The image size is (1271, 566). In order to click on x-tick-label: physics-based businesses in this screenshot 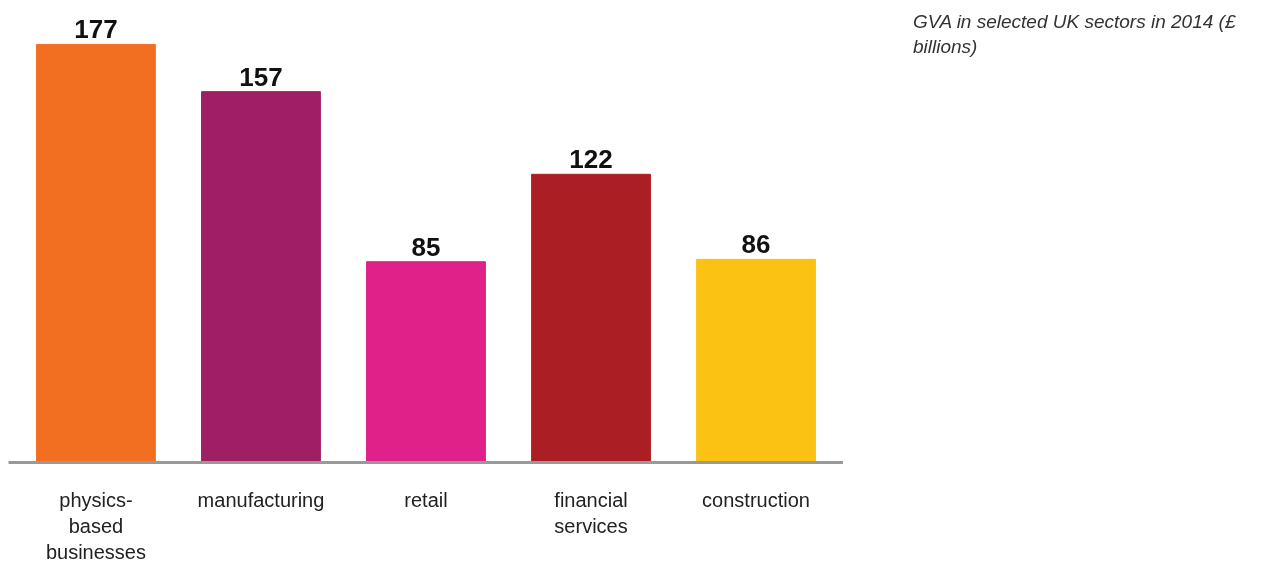, I will do `click(95, 526)`.